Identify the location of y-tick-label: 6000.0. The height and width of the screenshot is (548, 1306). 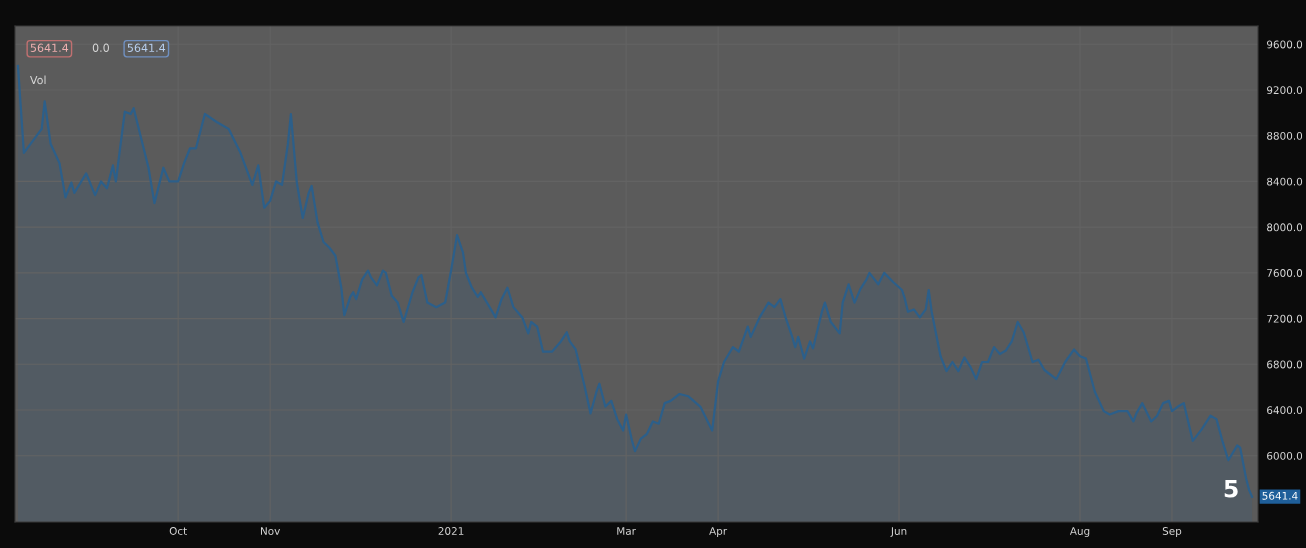
(1285, 455).